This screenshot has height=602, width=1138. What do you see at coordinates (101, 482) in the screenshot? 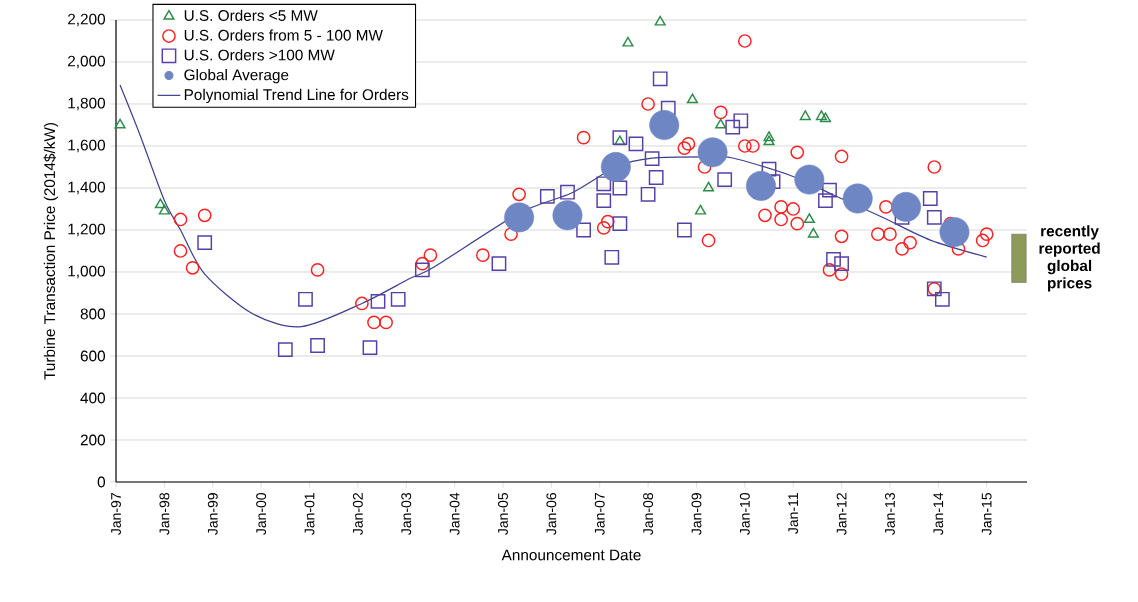
I see `y-tick-label: 0` at bounding box center [101, 482].